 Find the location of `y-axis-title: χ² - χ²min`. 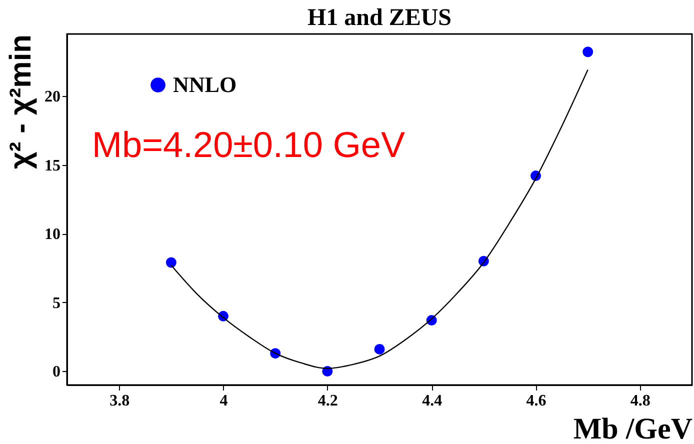

y-axis-title: χ² - χ²min is located at coordinates (21, 102).